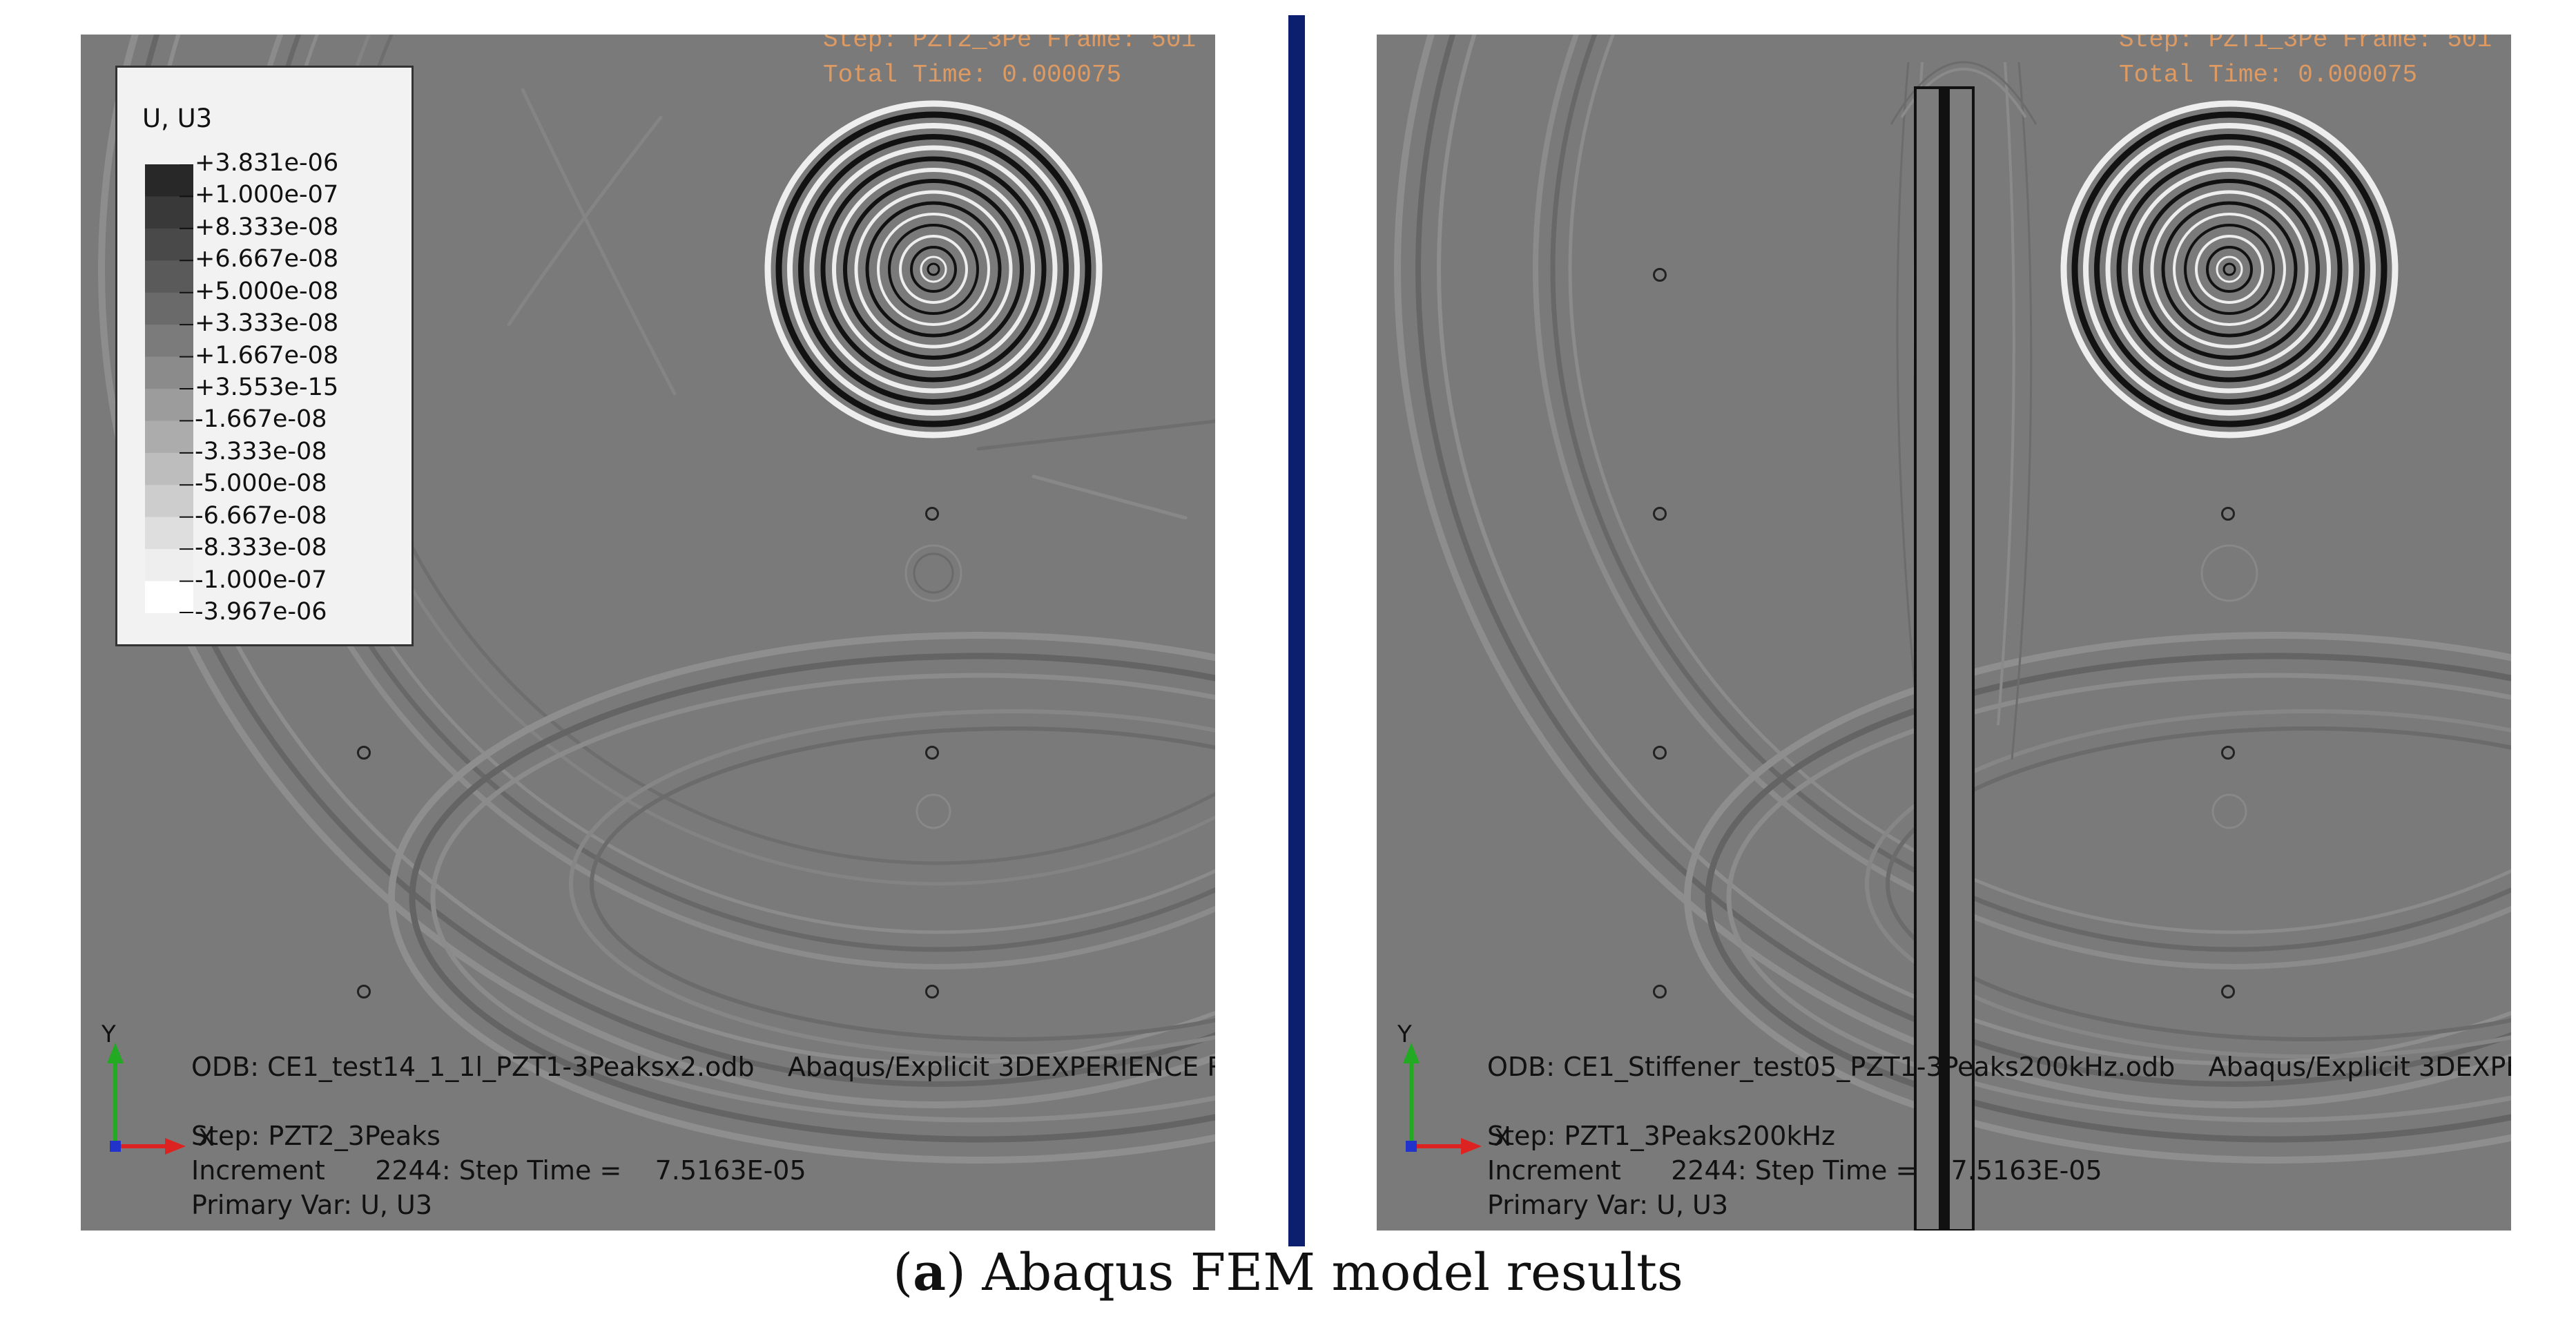 This screenshot has width=2576, height=1341. What do you see at coordinates (261, 612) in the screenshot?
I see `legend-value: -3.967e-06` at bounding box center [261, 612].